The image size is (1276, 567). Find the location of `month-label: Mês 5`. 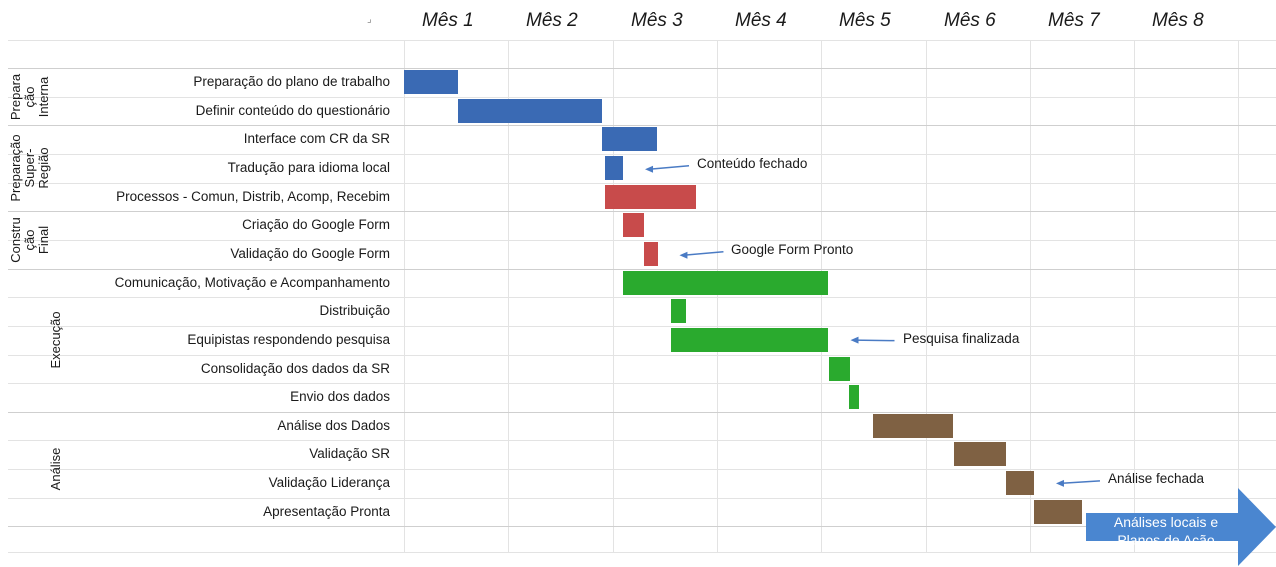

month-label: Mês 5 is located at coordinates (865, 20).